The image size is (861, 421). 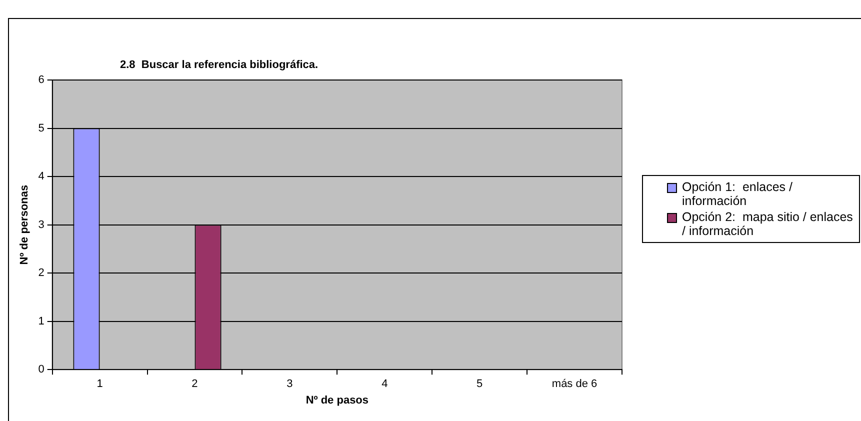 What do you see at coordinates (41, 224) in the screenshot?
I see `y-tick-label: 3` at bounding box center [41, 224].